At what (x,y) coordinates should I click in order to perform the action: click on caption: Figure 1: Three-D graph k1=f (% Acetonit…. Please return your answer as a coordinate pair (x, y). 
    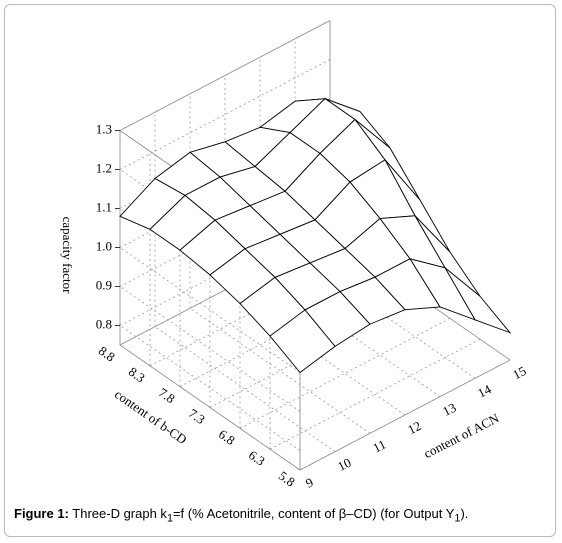
    Looking at the image, I should click on (284, 515).